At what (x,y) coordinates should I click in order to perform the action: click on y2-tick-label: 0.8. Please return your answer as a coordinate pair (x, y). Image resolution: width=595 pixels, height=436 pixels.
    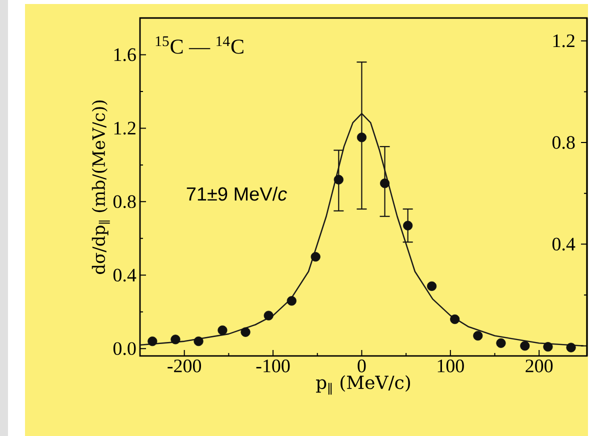
    Looking at the image, I should click on (563, 142).